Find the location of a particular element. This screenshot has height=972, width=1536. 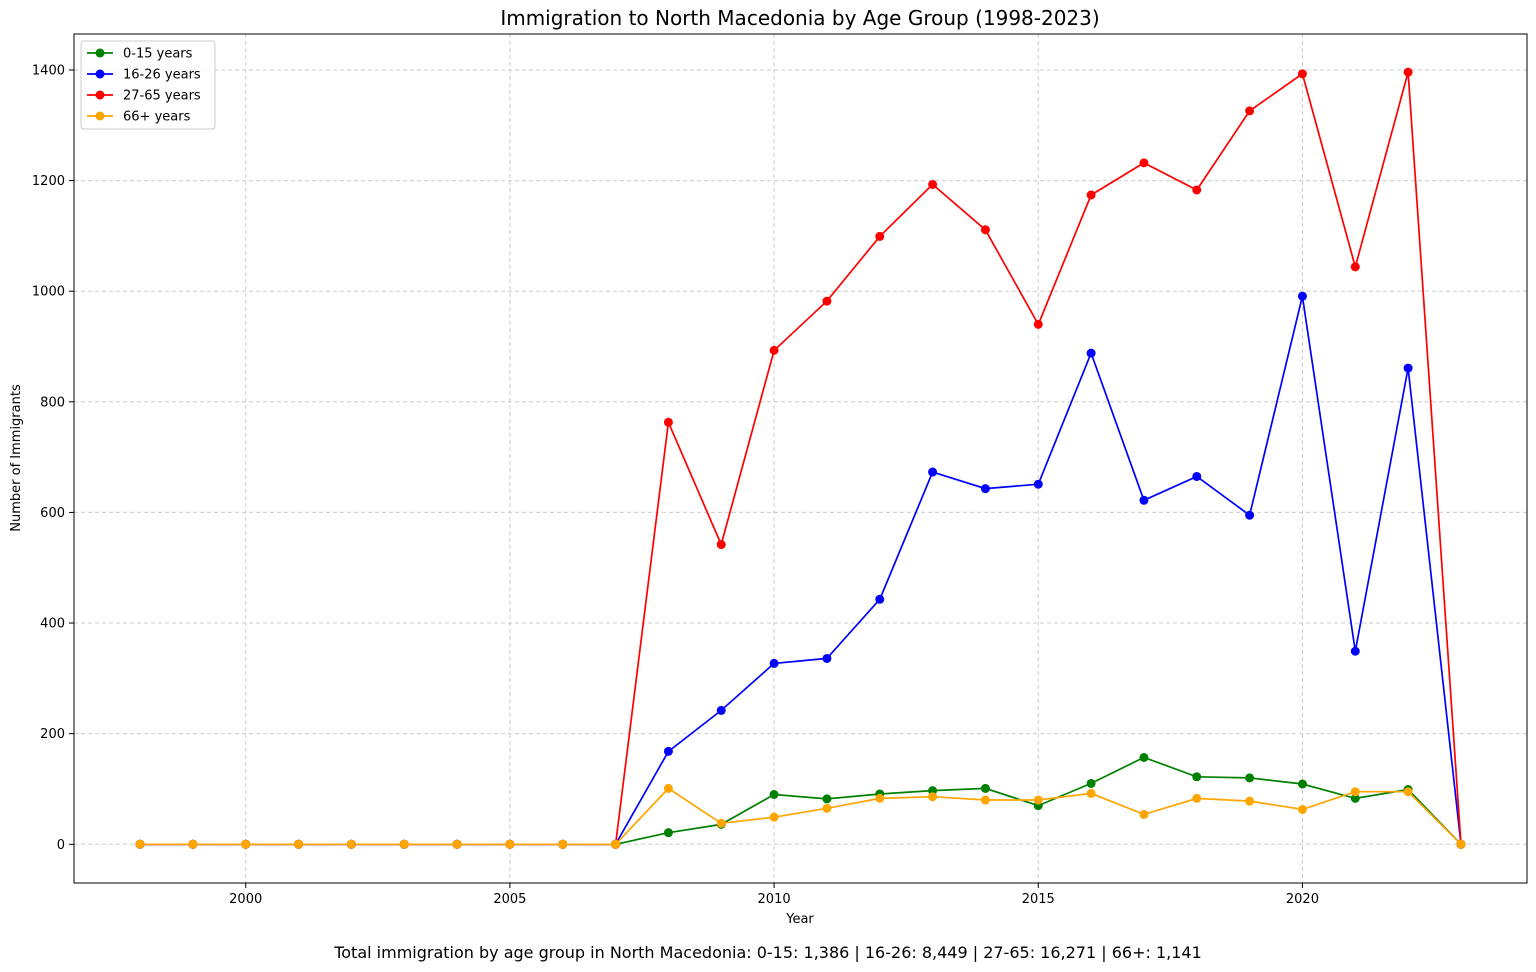

y-tick-label: 400 is located at coordinates (52, 624).